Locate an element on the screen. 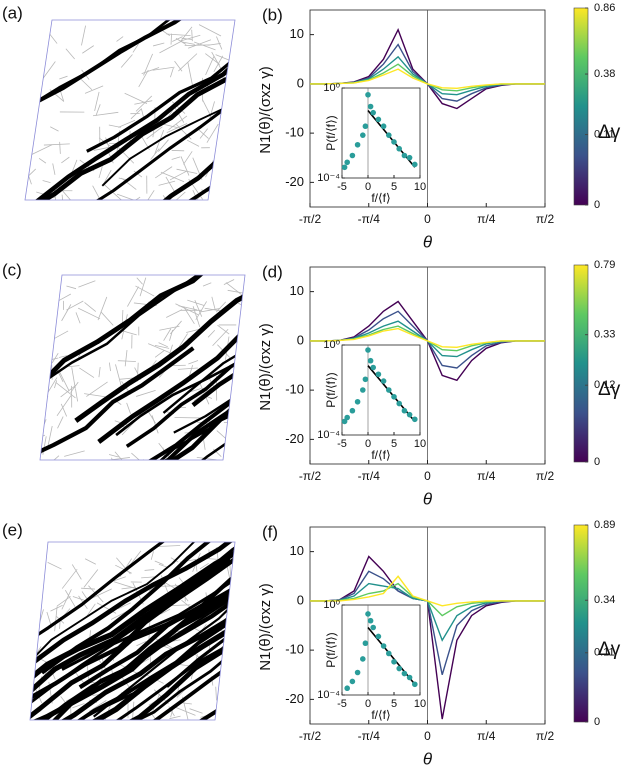  inset-x-tick-label: 10 is located at coordinates (420, 187).